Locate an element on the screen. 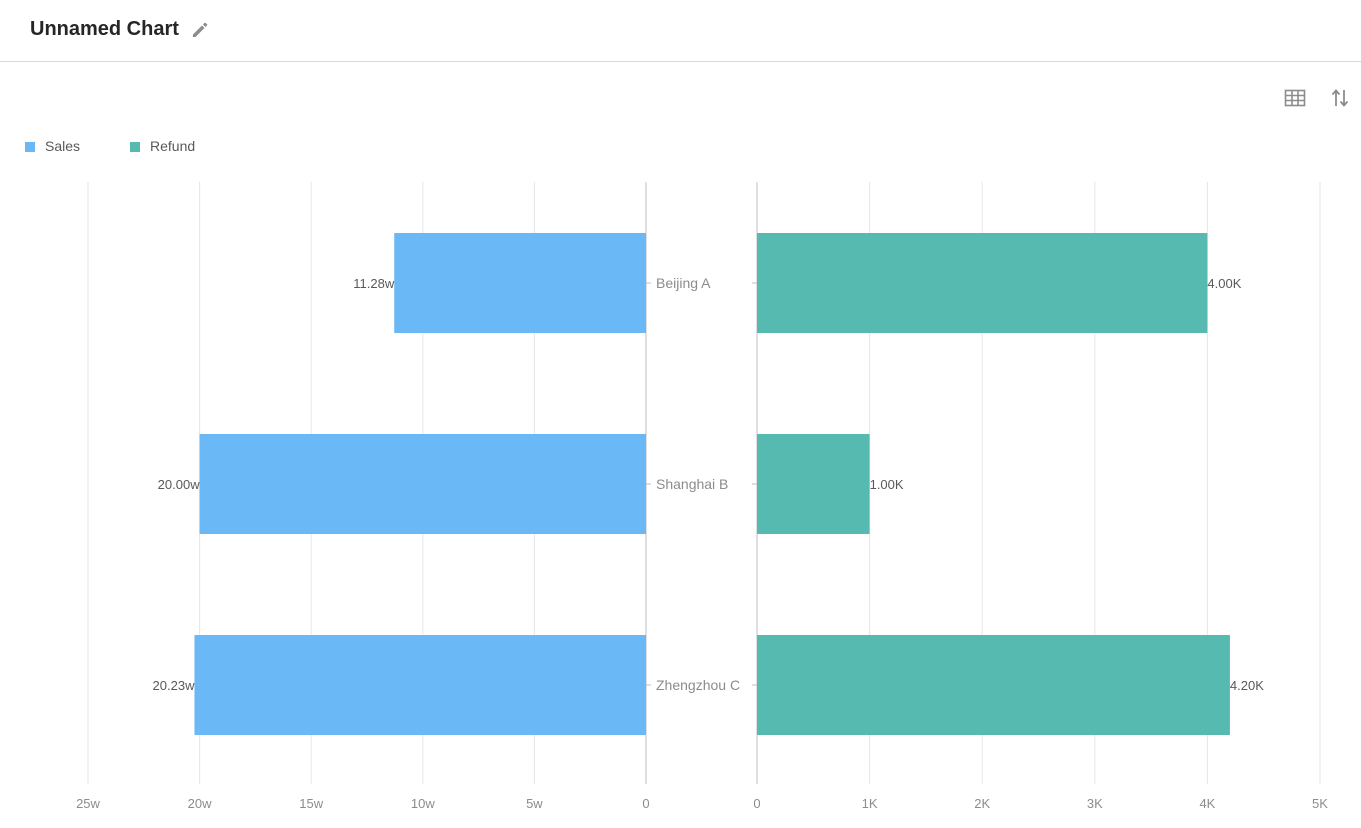  category-label: Beijing A is located at coordinates (683, 283).